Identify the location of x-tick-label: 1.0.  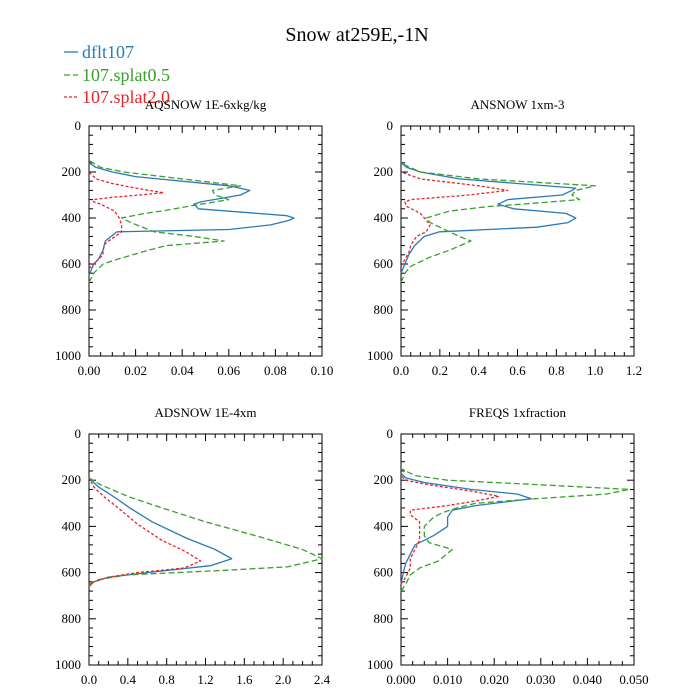
(595, 370).